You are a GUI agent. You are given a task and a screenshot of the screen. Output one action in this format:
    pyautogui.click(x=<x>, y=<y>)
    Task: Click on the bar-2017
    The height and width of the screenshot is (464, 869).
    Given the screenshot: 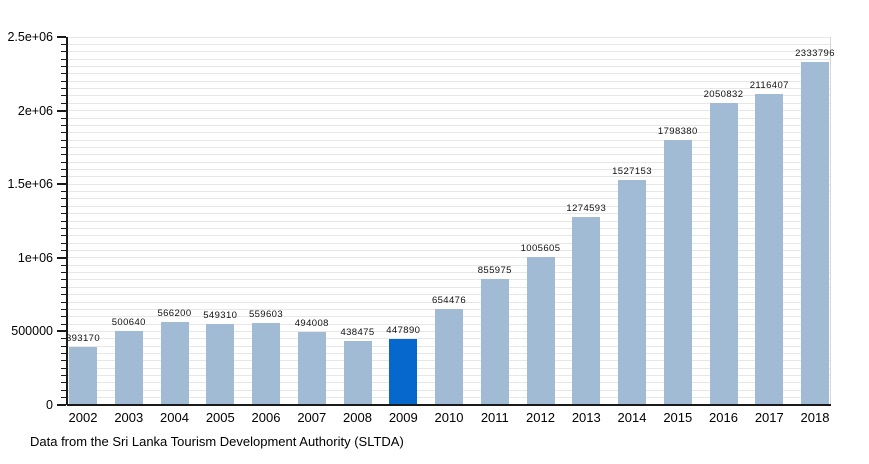 What is the action you would take?
    pyautogui.click(x=769, y=249)
    